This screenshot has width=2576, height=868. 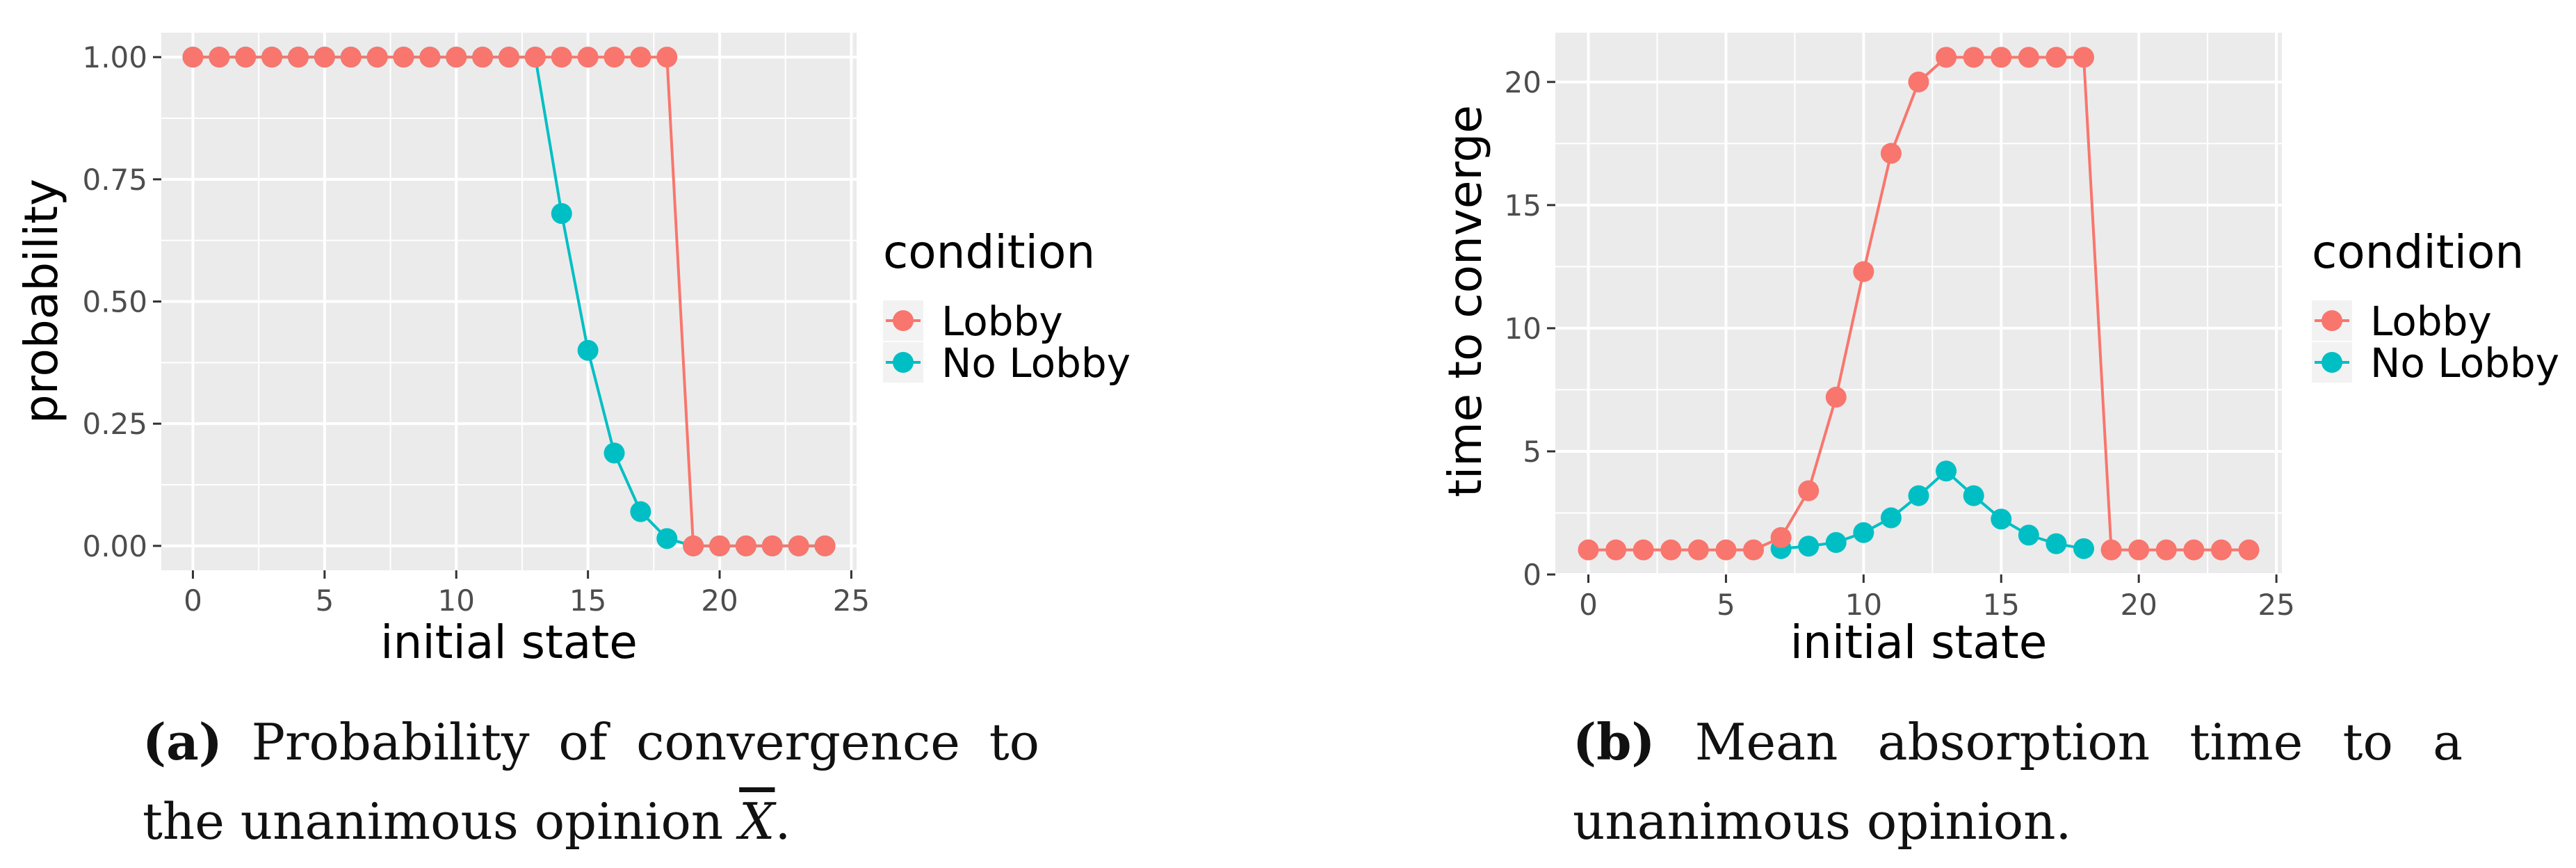 I want to click on y-tick-label: 1.00, so click(x=114, y=57).